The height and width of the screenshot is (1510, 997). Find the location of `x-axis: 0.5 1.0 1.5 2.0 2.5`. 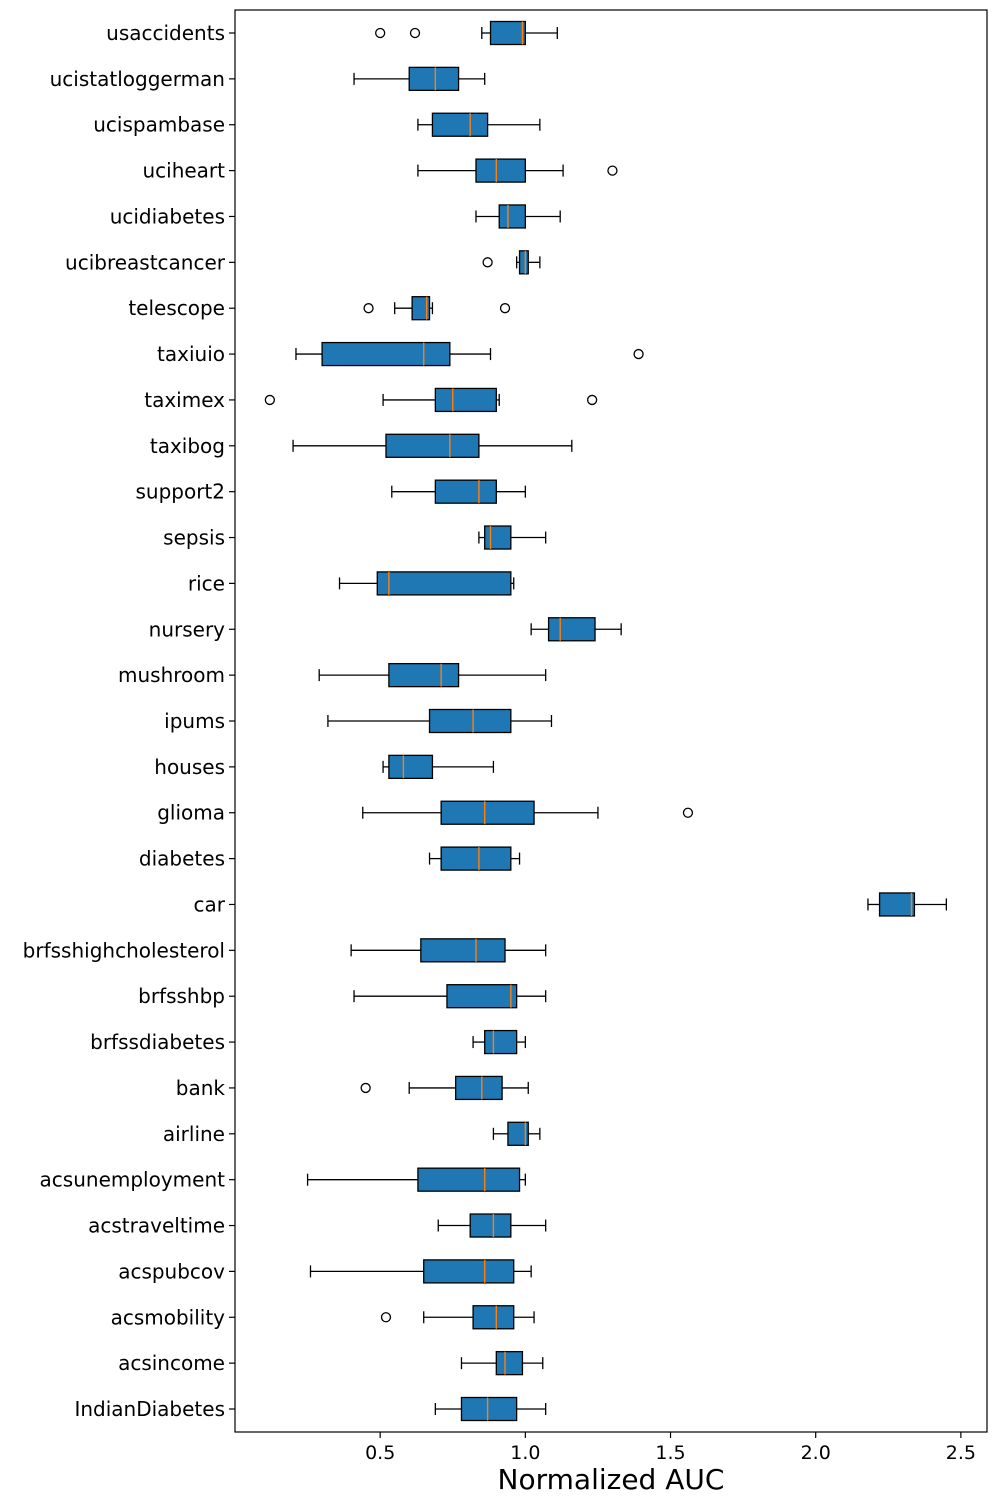

x-axis: 0.5 1.0 1.5 2.0 2.5 is located at coordinates (670, 1448).